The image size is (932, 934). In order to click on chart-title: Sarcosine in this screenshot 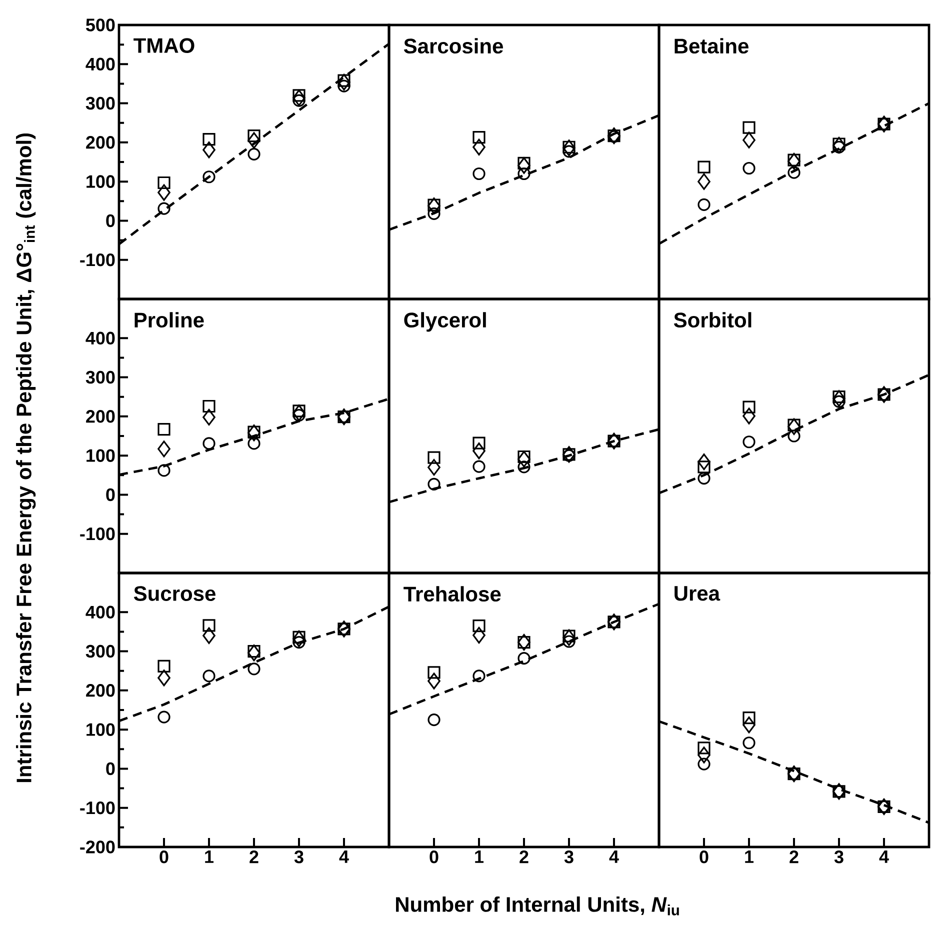, I will do `click(453, 46)`.